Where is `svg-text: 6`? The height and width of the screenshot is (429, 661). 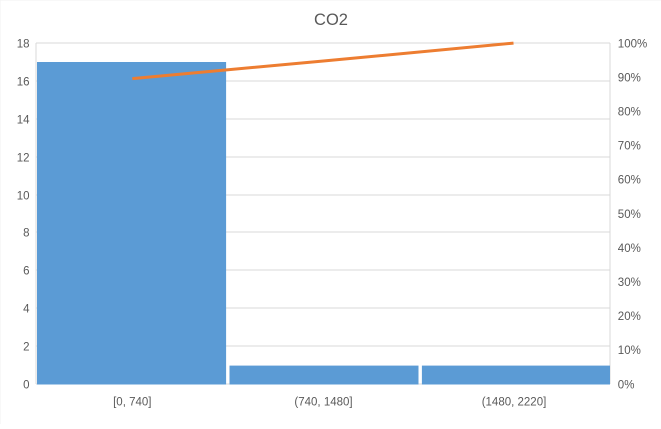 svg-text: 6 is located at coordinates (26, 271).